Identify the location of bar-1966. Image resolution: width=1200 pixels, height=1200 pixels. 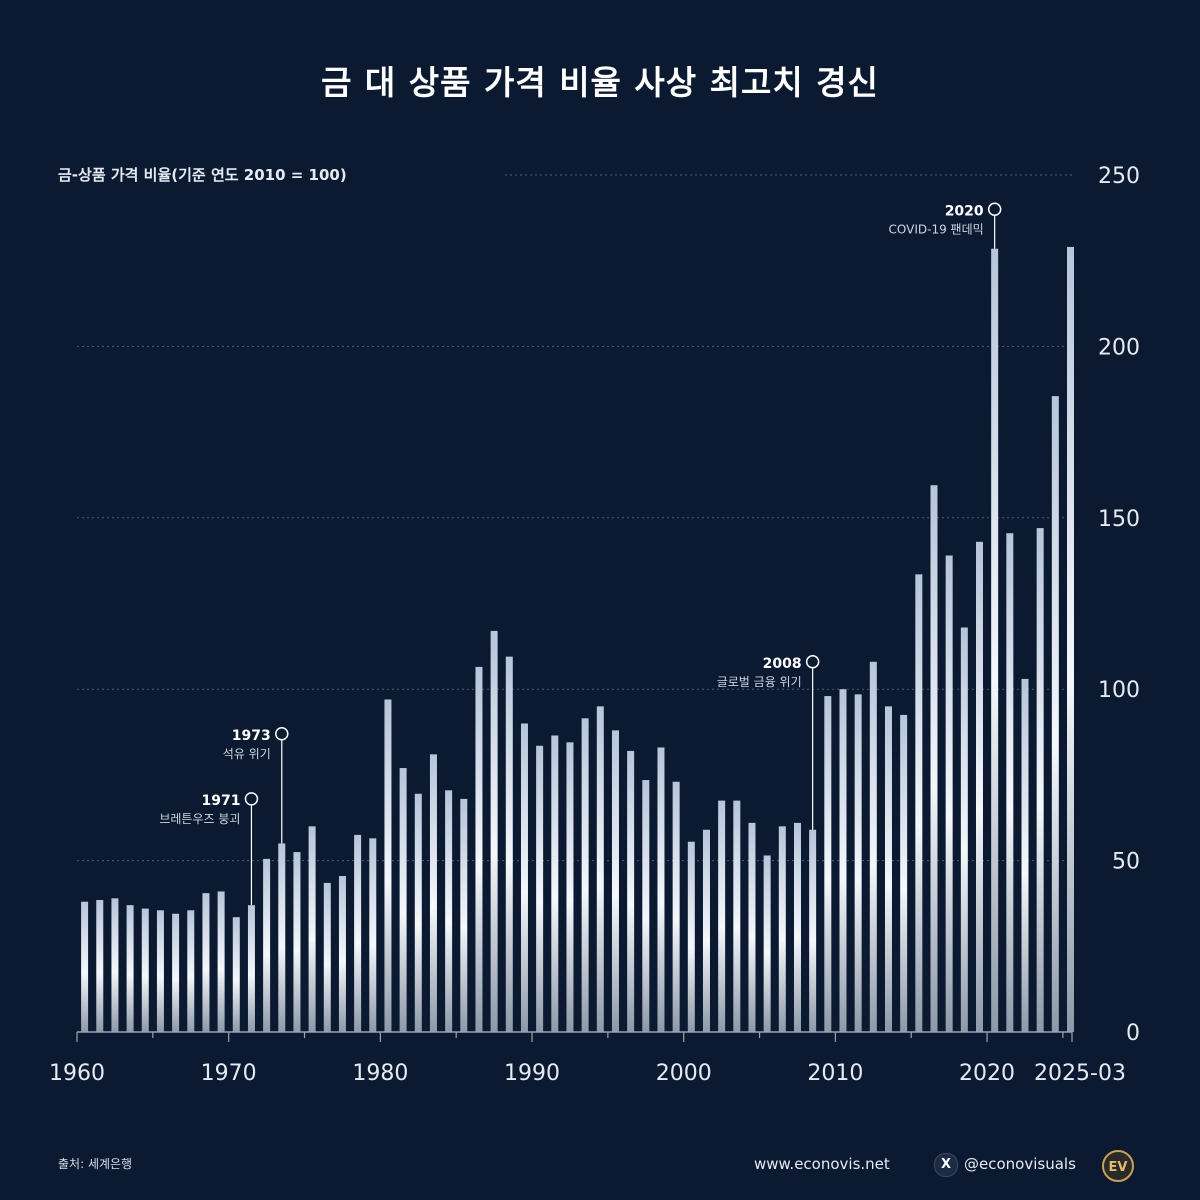
(176, 972).